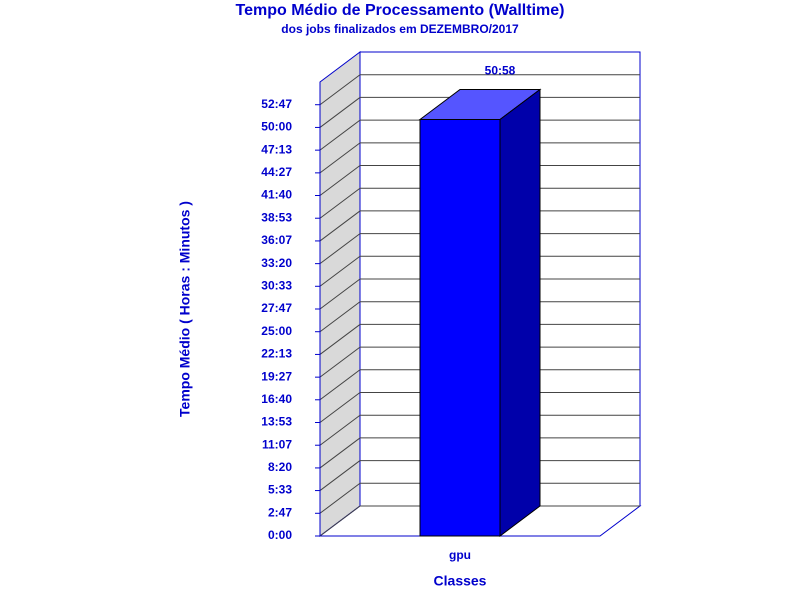 The image size is (800, 600). What do you see at coordinates (276, 240) in the screenshot?
I see `y-tick-label: 36:07` at bounding box center [276, 240].